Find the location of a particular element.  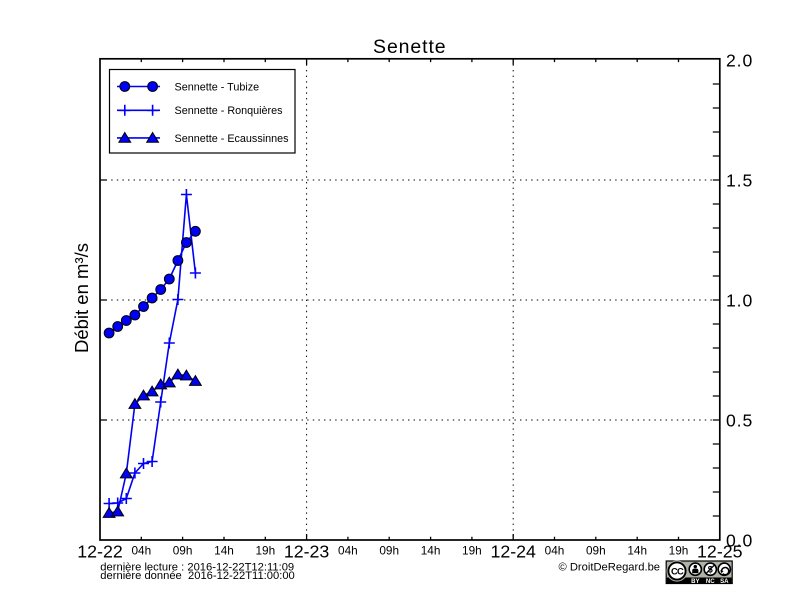

svg-text: 12-24 is located at coordinates (513, 552).